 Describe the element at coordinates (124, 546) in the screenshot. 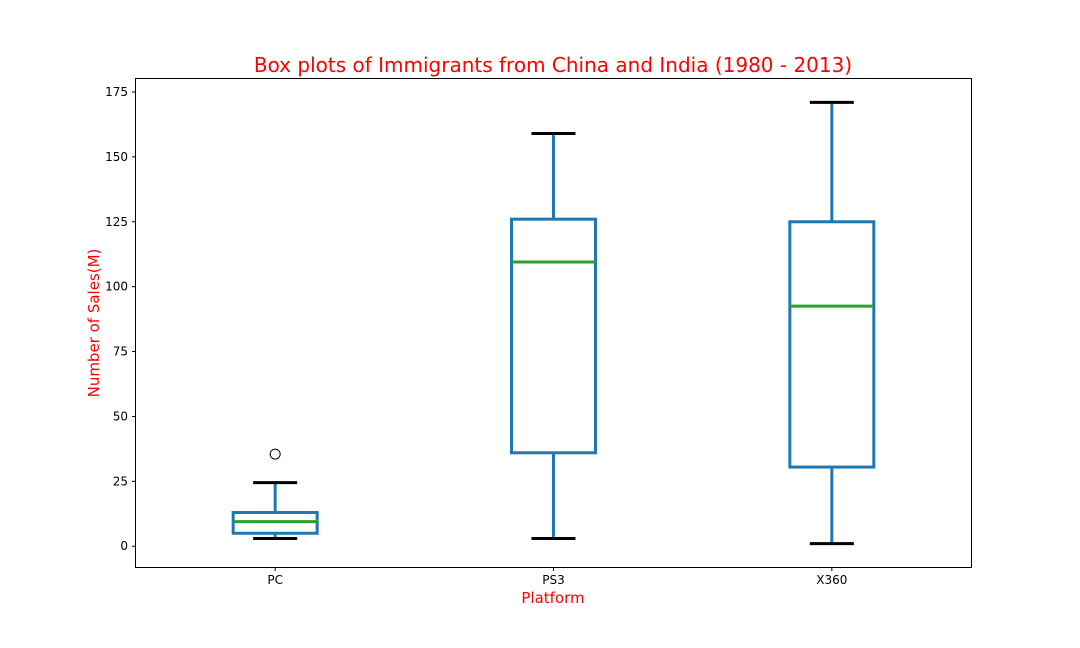

I see `y-tick-label: 0` at that location.